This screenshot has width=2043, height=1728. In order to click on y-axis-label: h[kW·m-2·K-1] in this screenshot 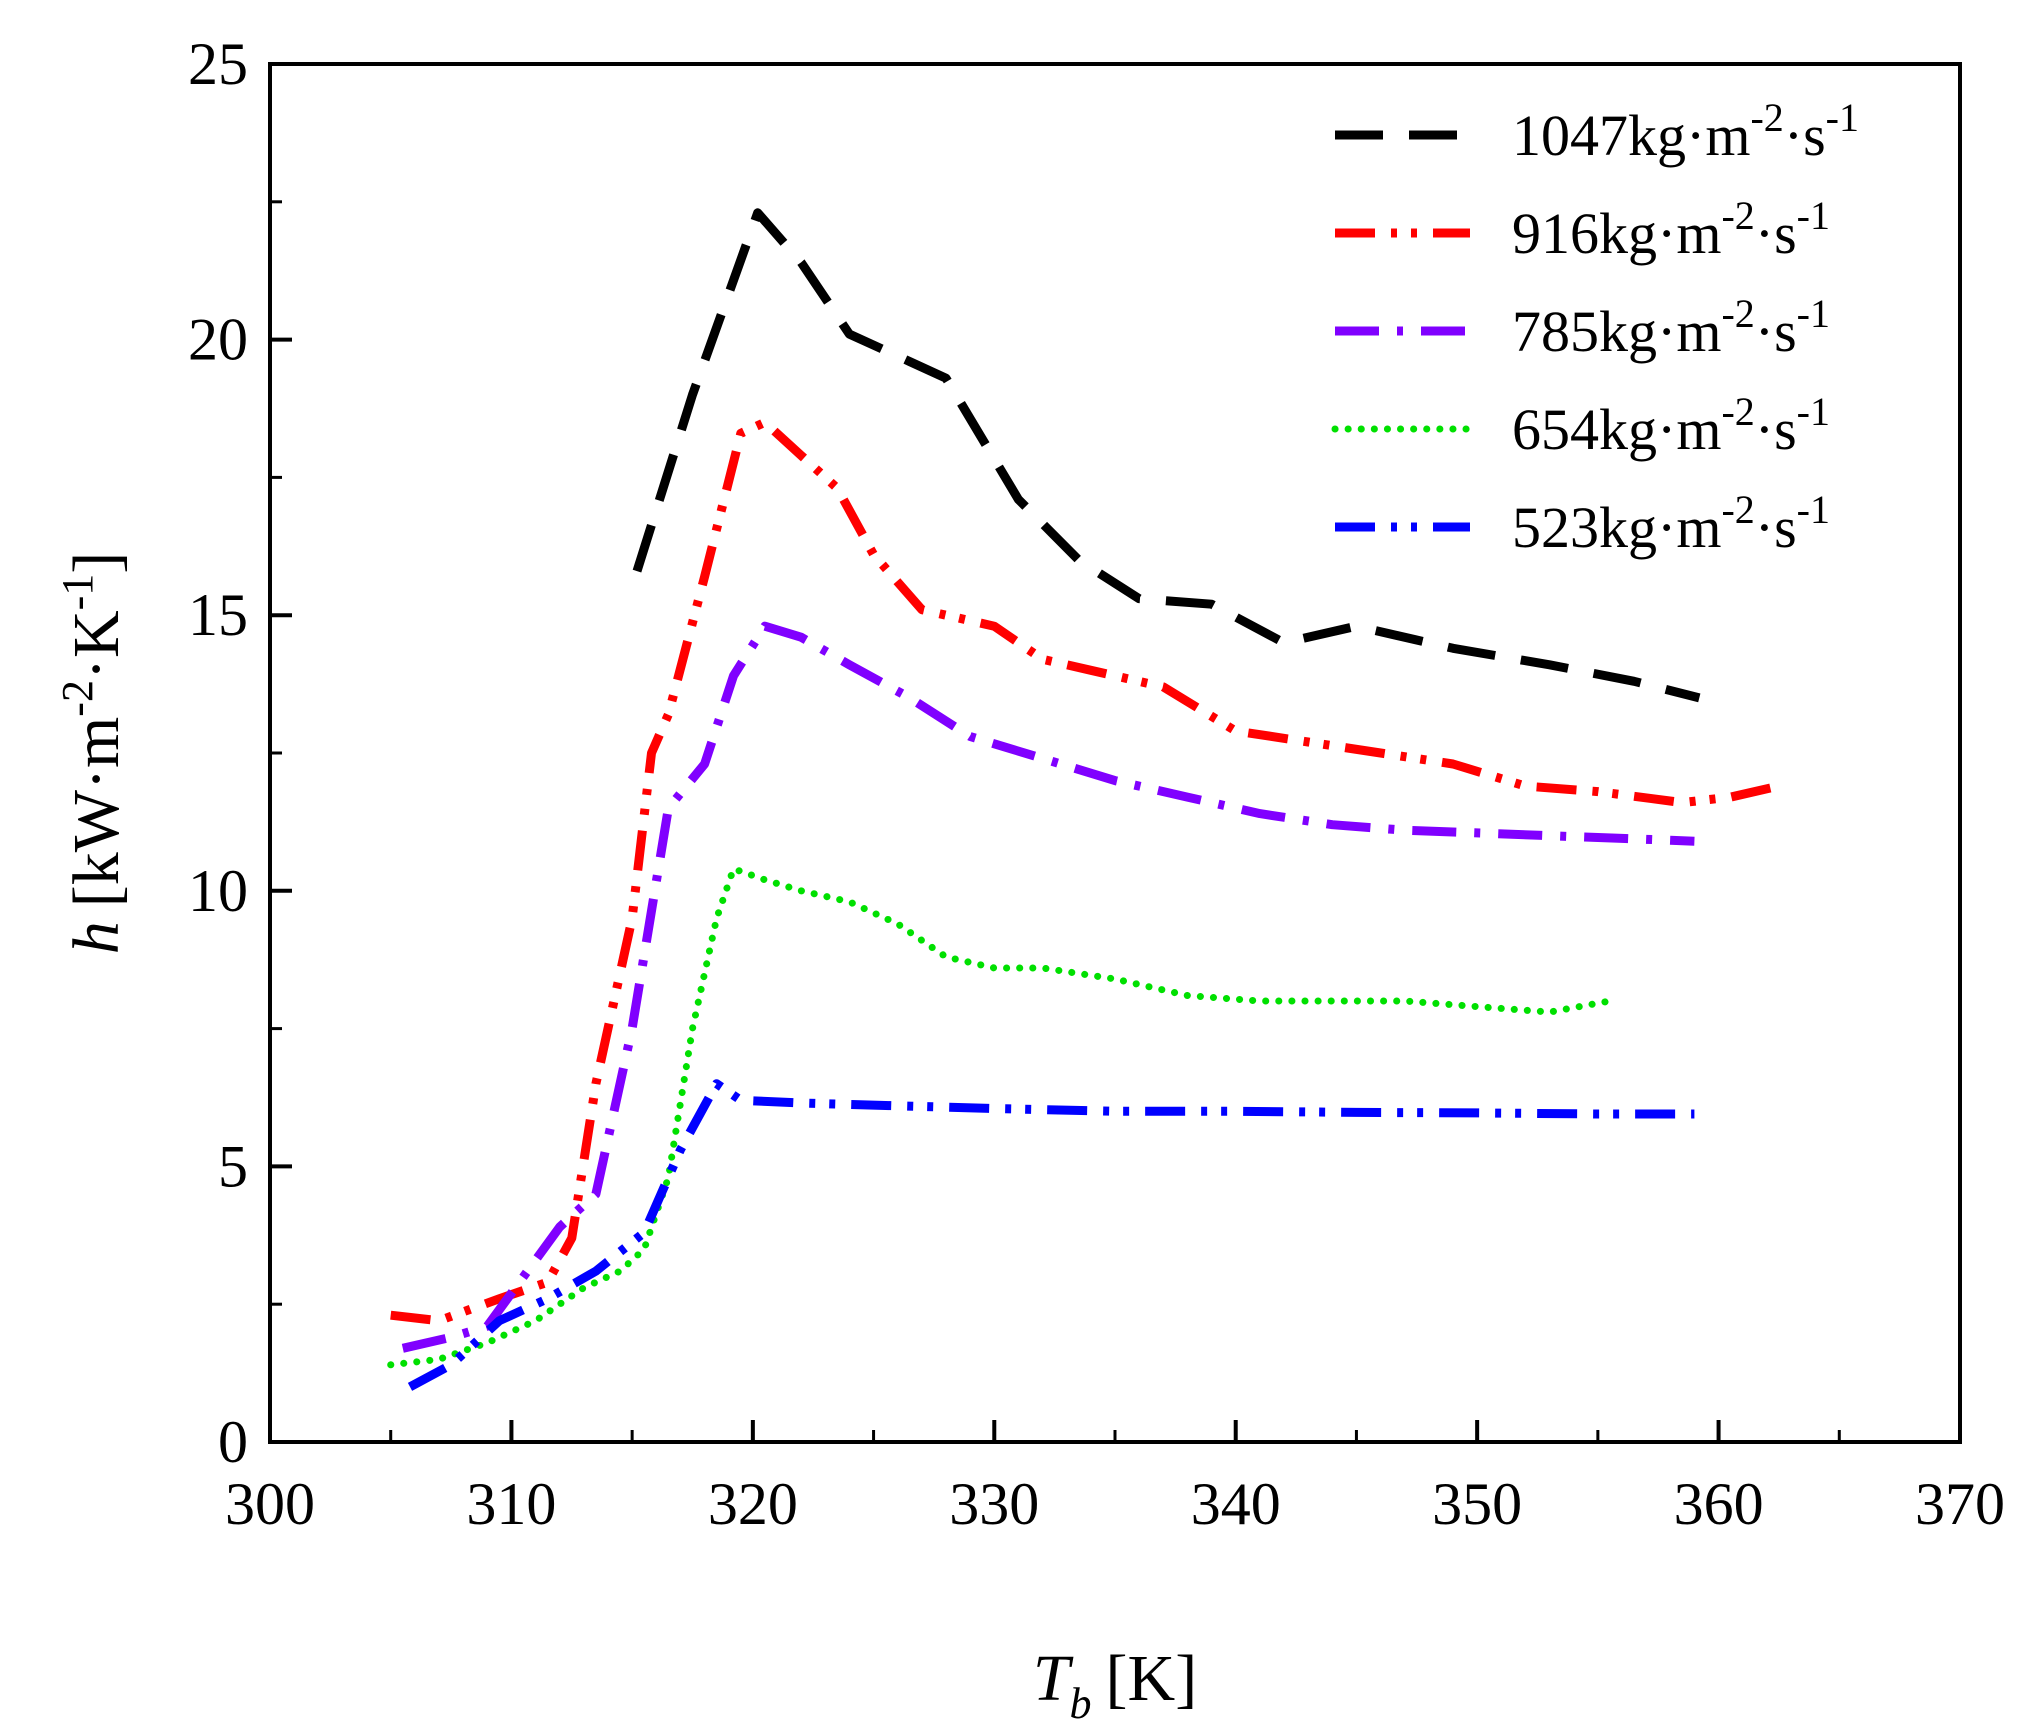, I will do `click(93, 753)`.